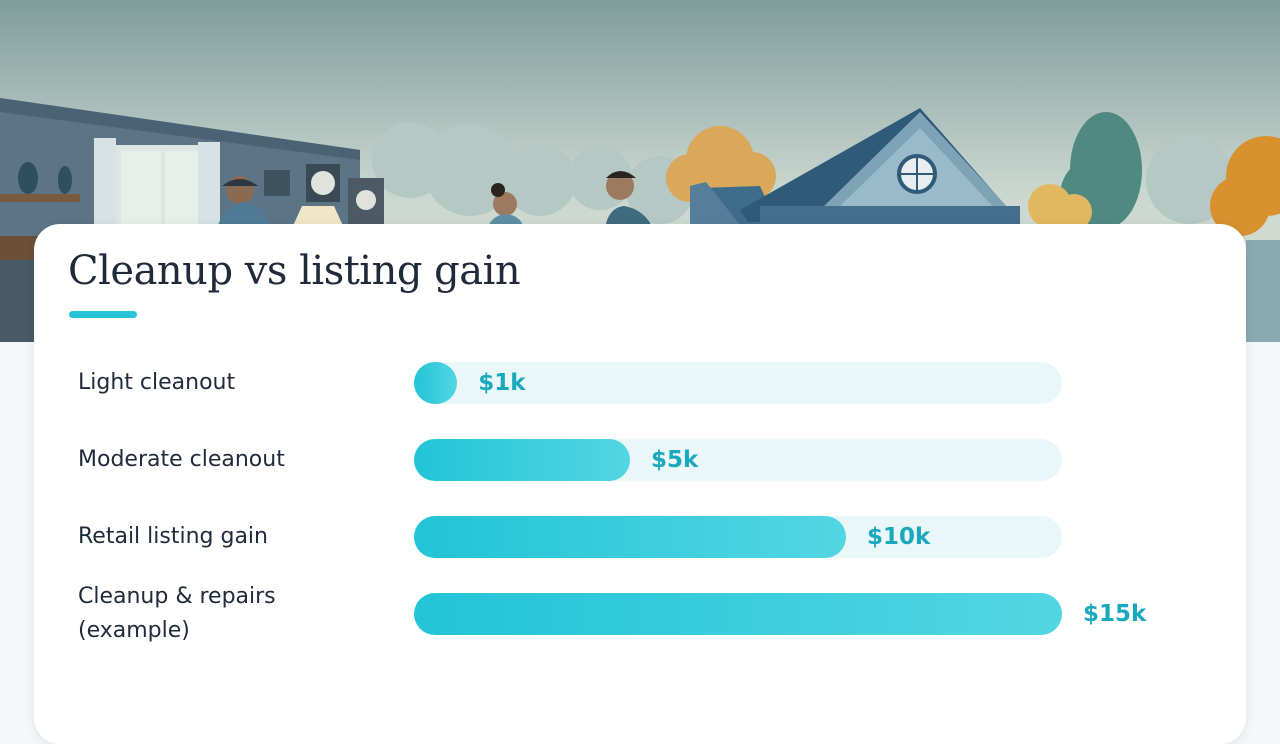 The height and width of the screenshot is (744, 1280). Describe the element at coordinates (1115, 614) in the screenshot. I see `value-label: $15k` at that location.